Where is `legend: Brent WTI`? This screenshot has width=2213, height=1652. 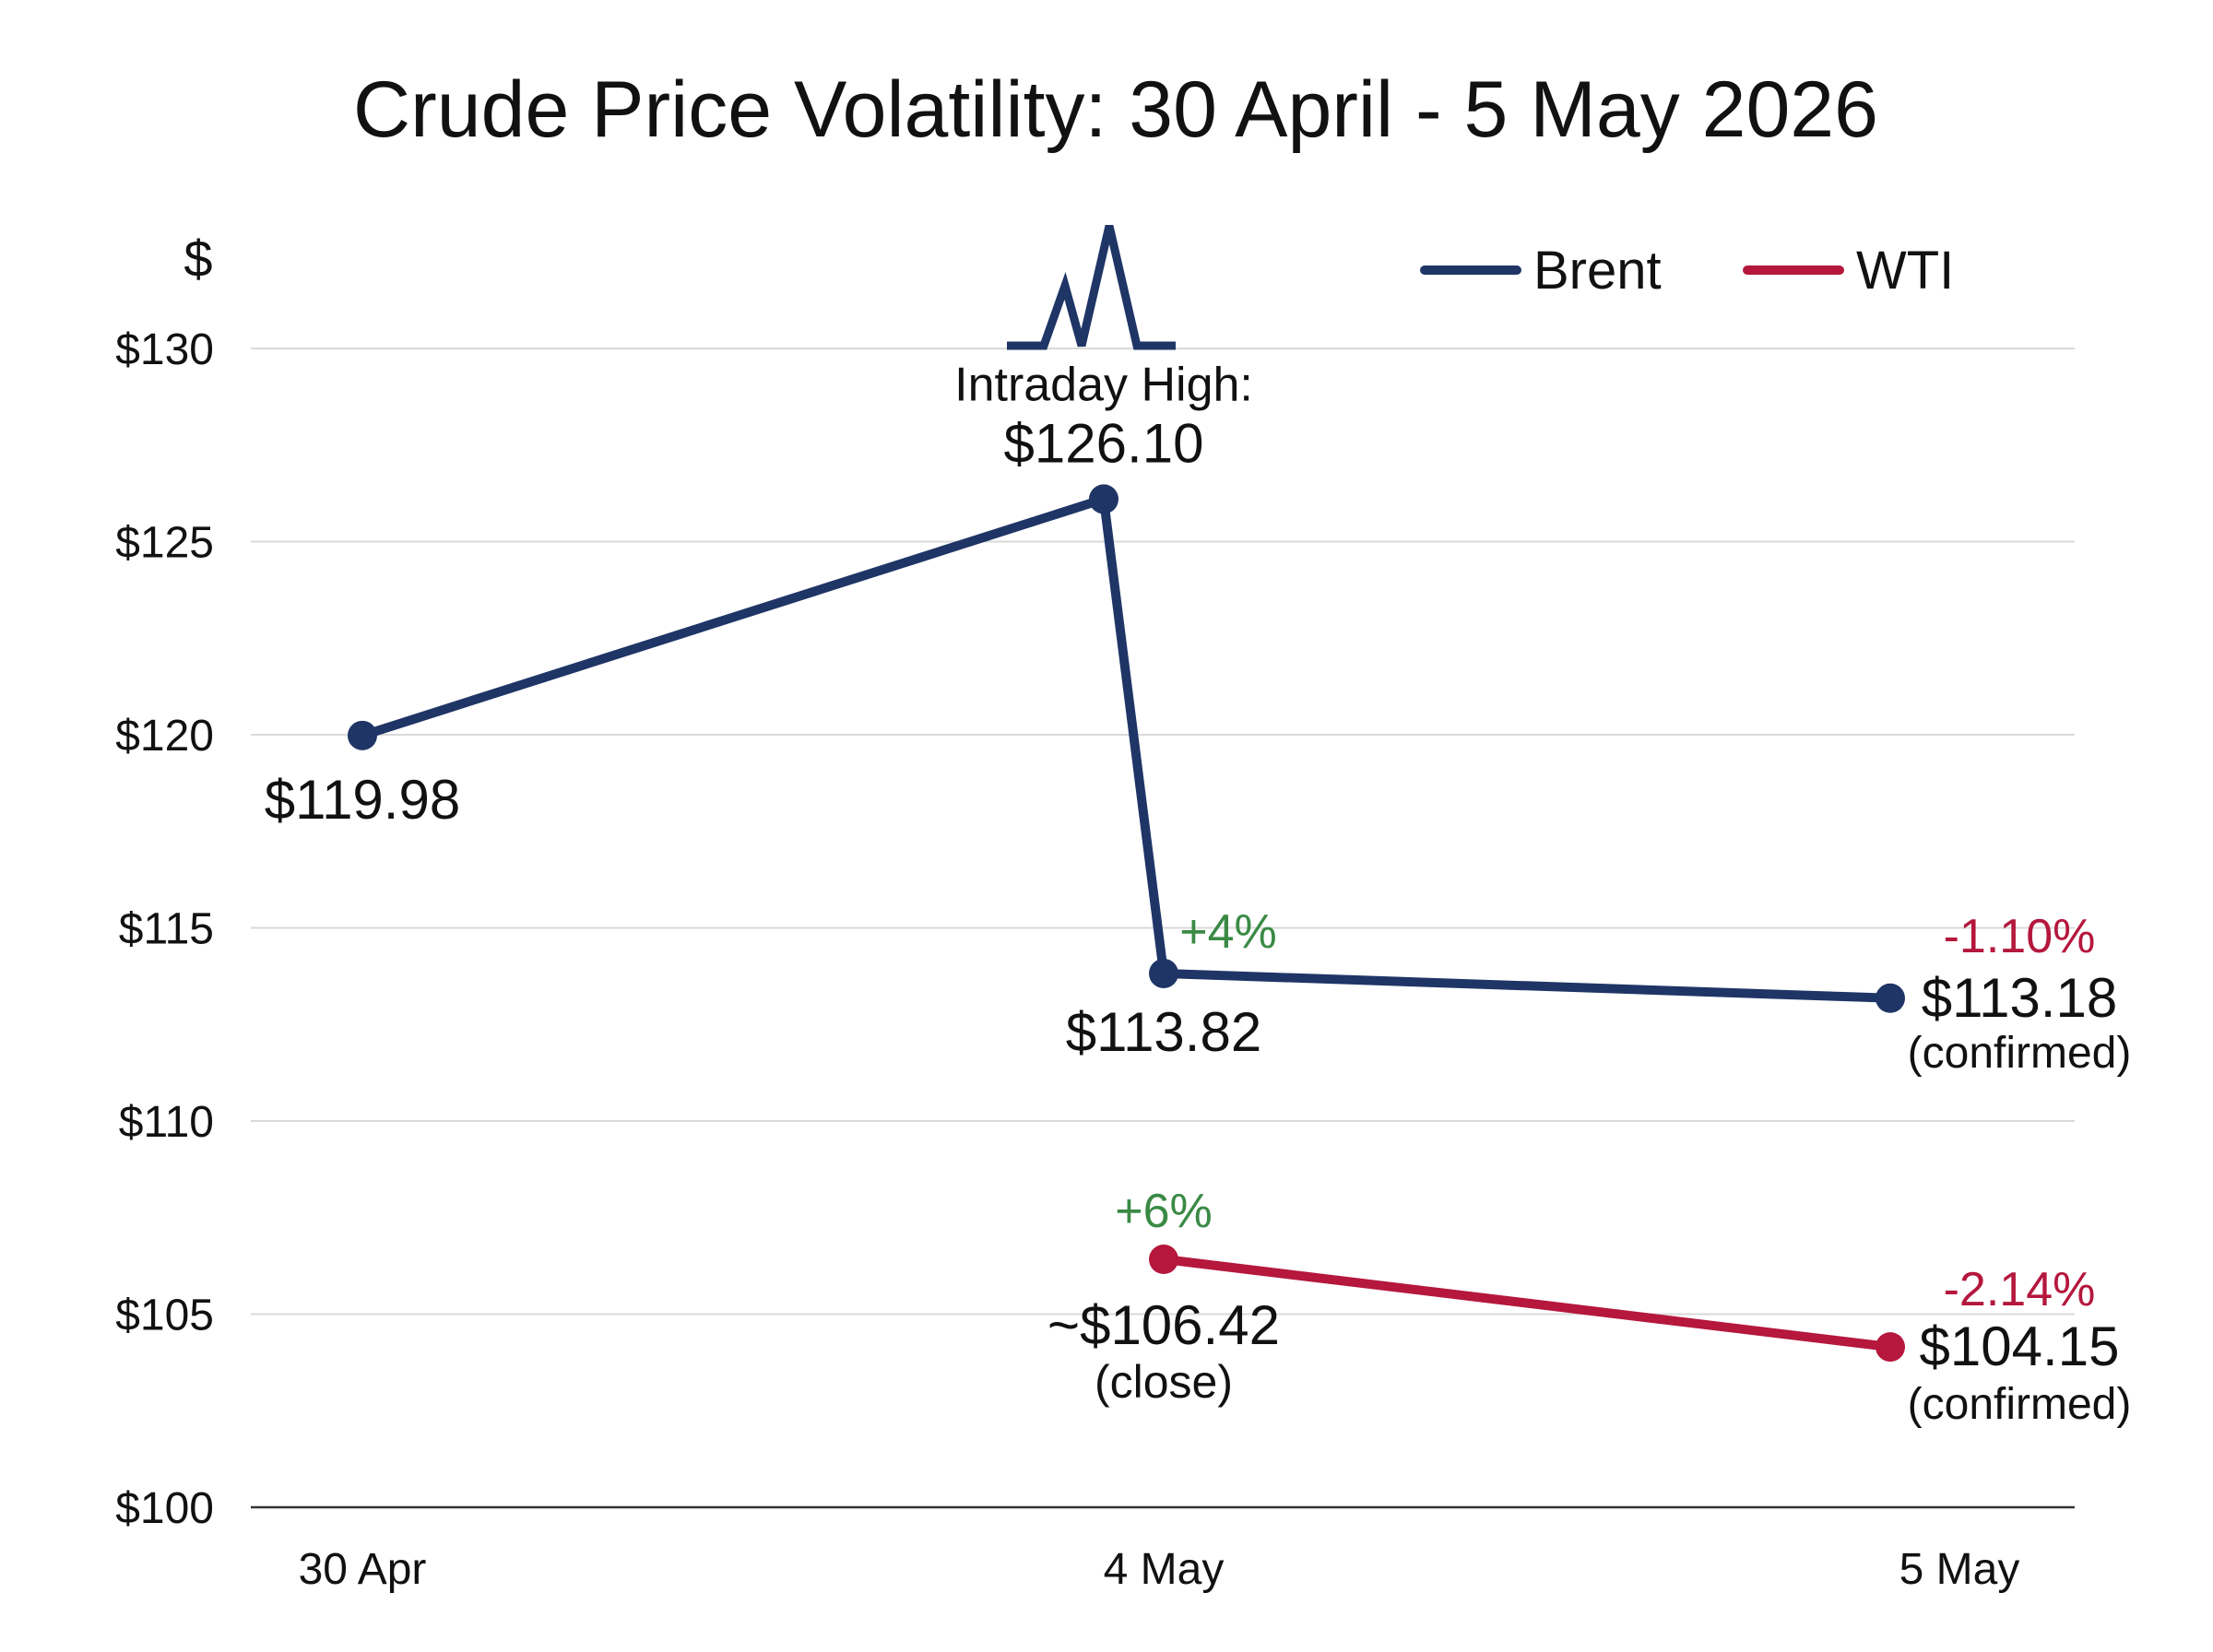
legend: Brent WTI is located at coordinates (1687, 271).